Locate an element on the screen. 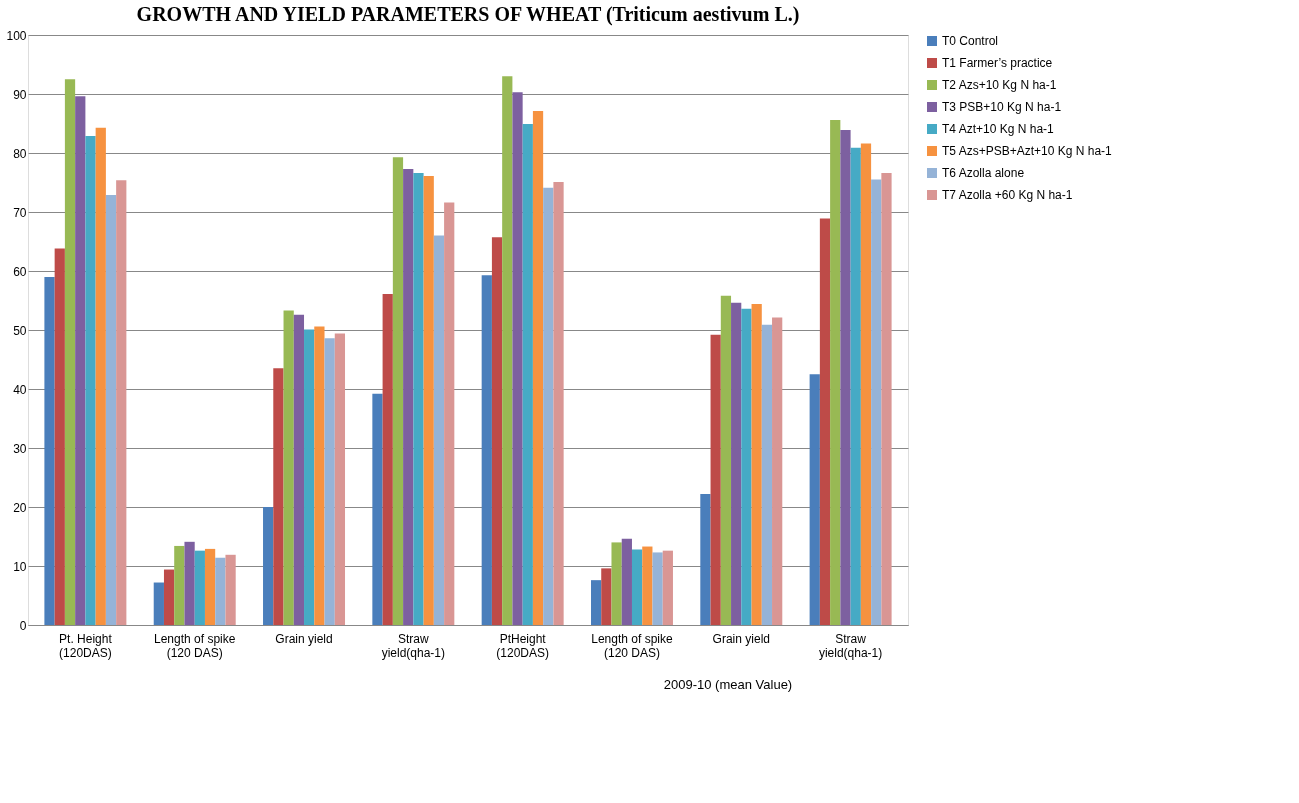 This screenshot has height=803, width=1299. legend-label: T7 Azolla +60 Kg N ha-1 is located at coordinates (1007, 195).